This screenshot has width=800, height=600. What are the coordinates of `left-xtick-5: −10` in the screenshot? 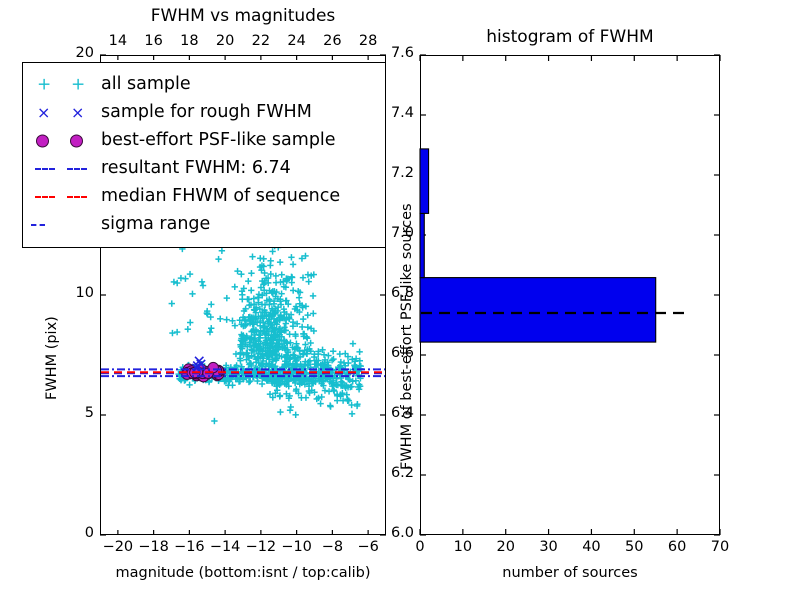 It's located at (296, 547).